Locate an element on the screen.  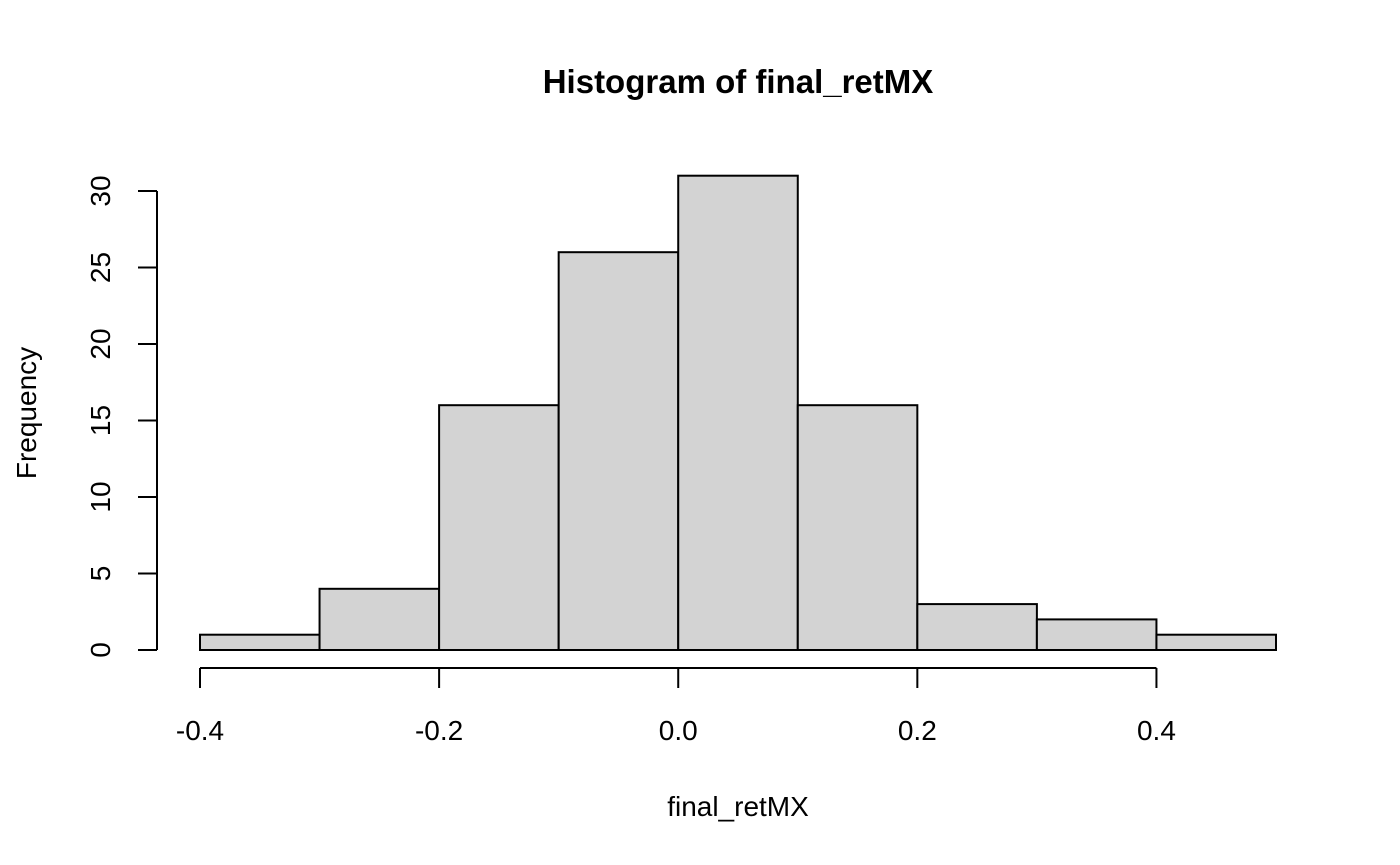
x-axis-label: final_retMX is located at coordinates (738, 806).